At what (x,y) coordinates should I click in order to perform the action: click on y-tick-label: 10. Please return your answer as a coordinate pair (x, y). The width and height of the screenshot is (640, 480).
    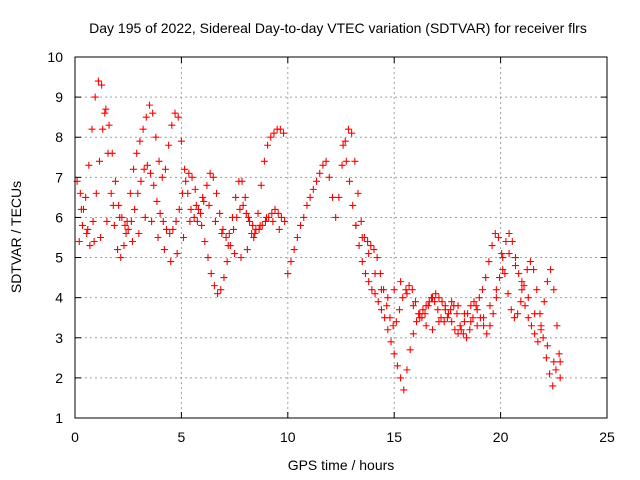
    Looking at the image, I should click on (55, 57).